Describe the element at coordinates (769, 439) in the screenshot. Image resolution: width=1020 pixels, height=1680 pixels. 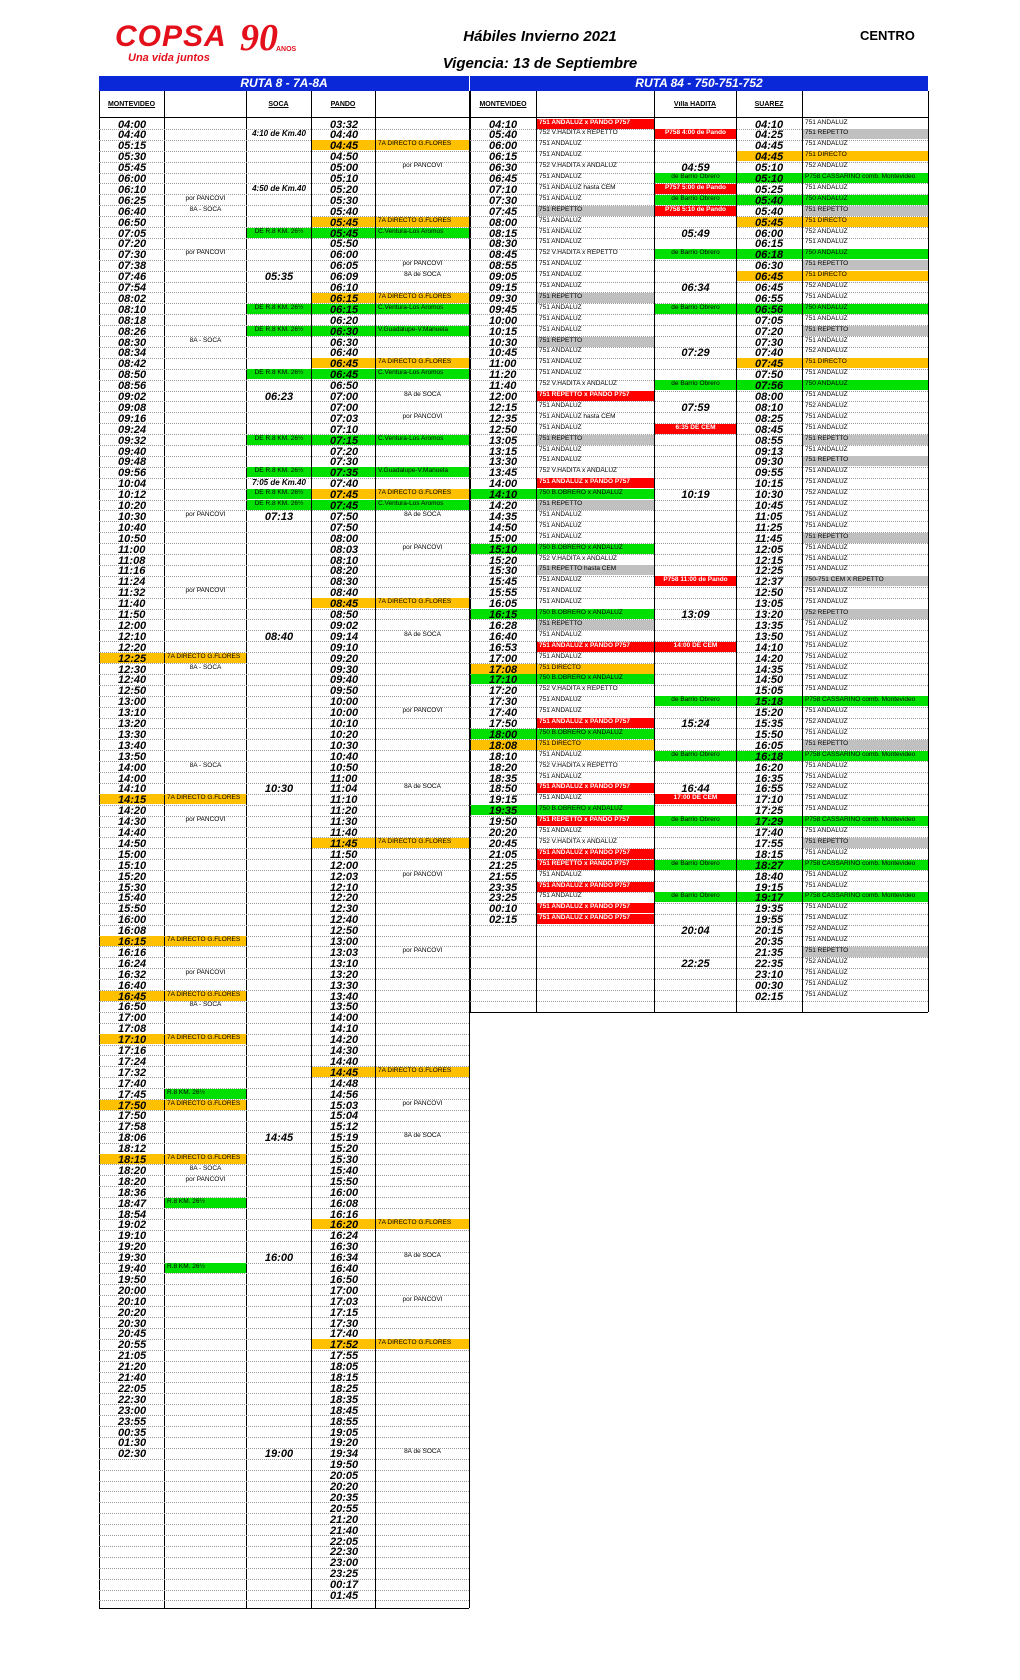
I see `departure-time: 08:55` at that location.